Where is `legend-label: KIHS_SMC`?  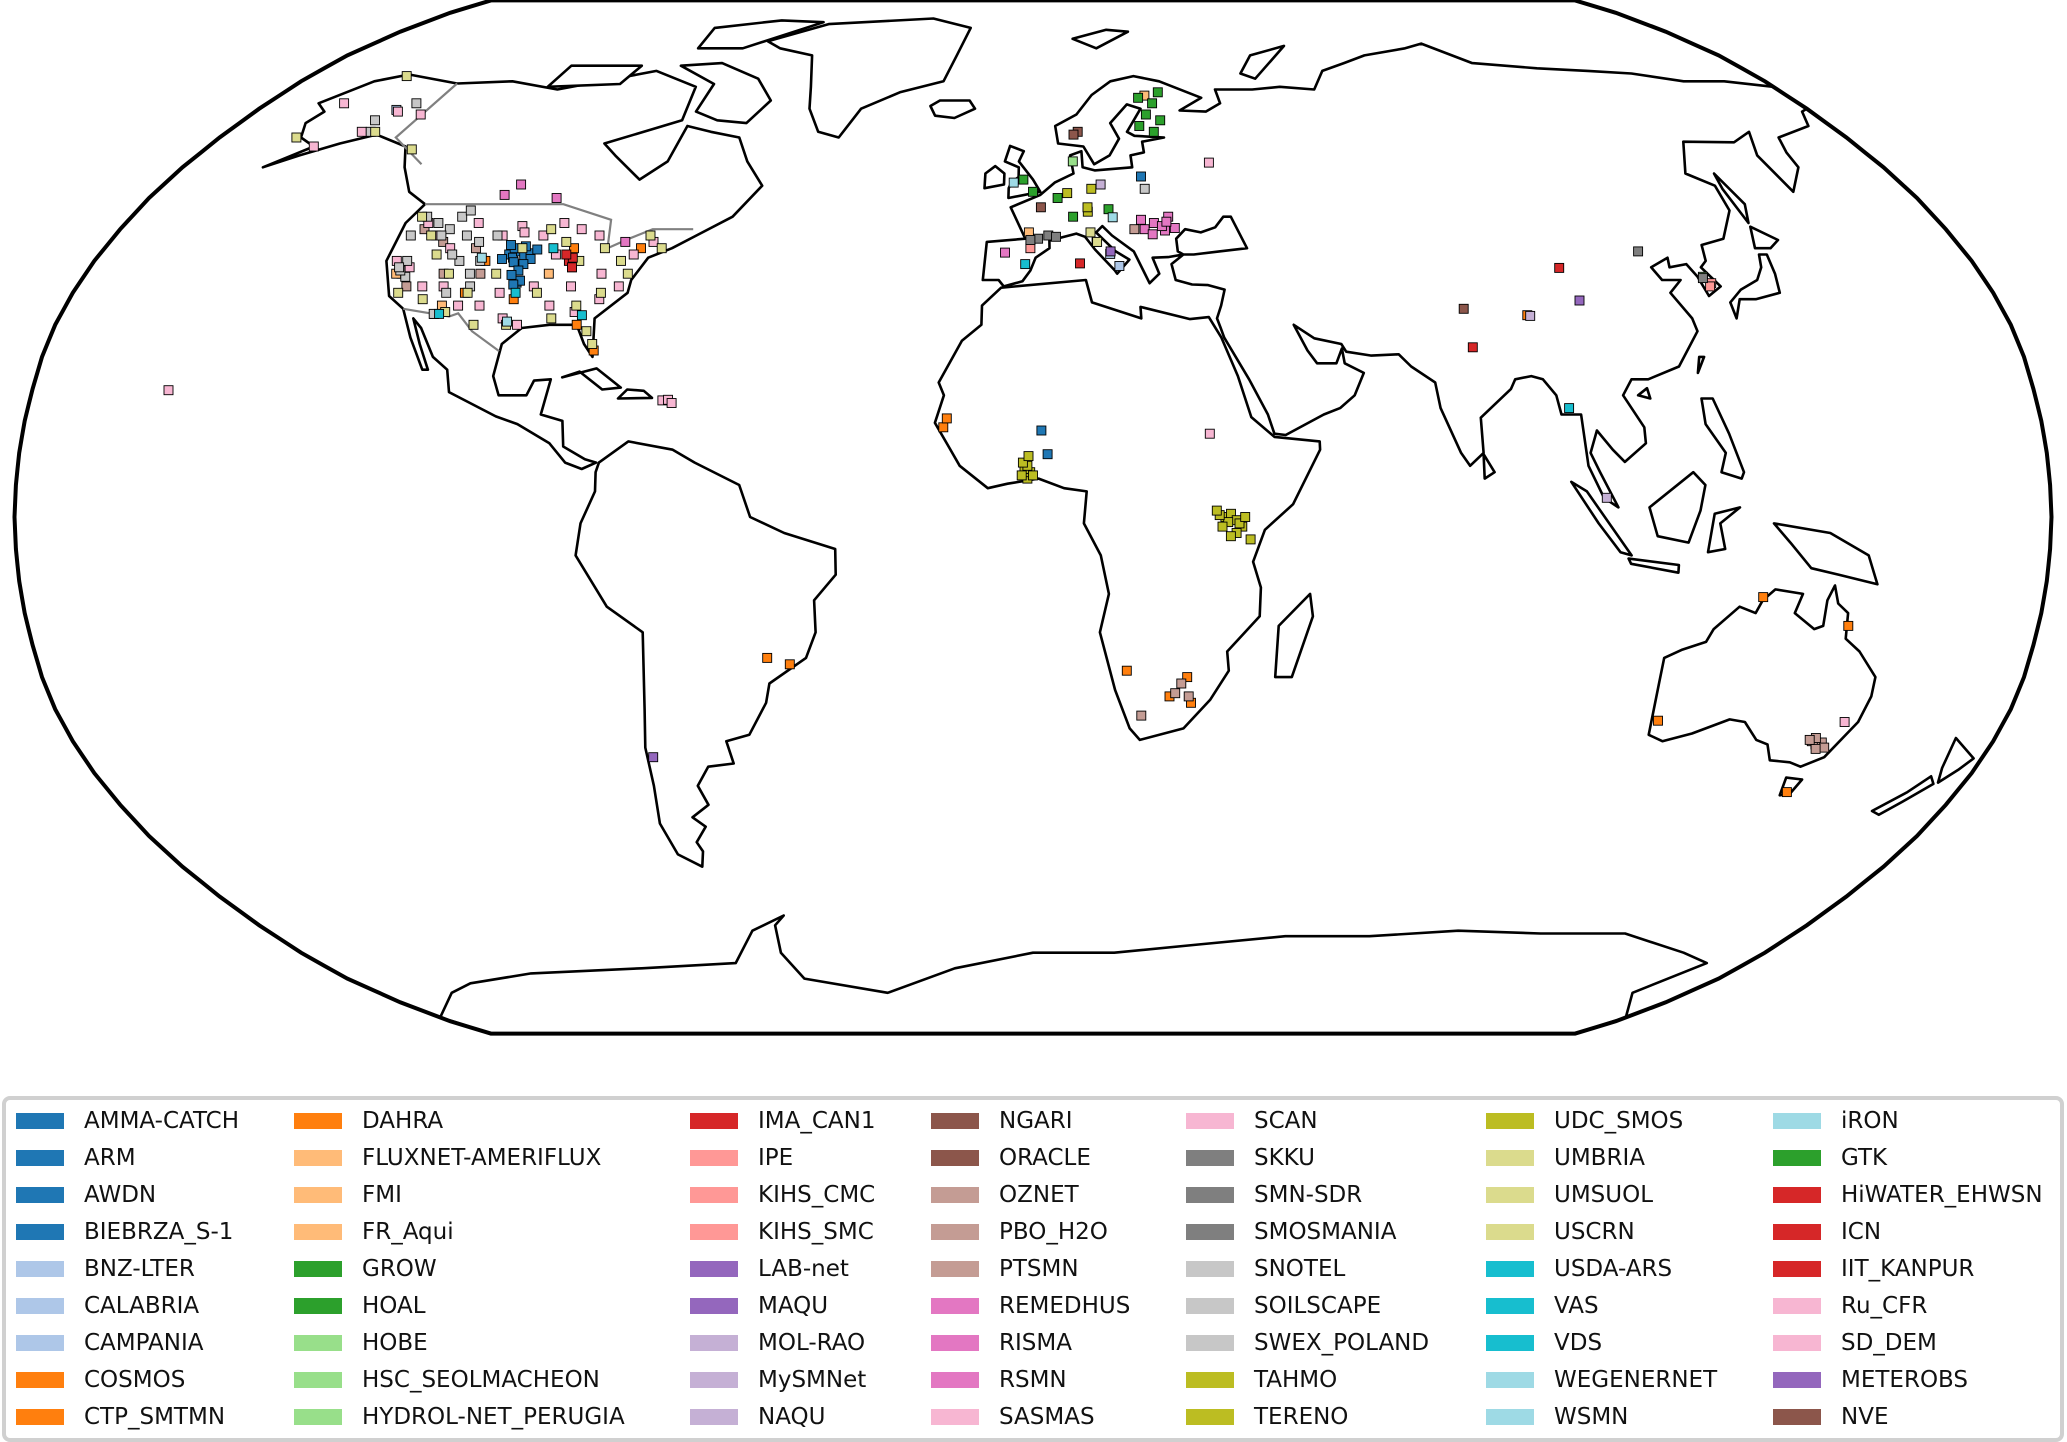
legend-label: KIHS_SMC is located at coordinates (816, 1232).